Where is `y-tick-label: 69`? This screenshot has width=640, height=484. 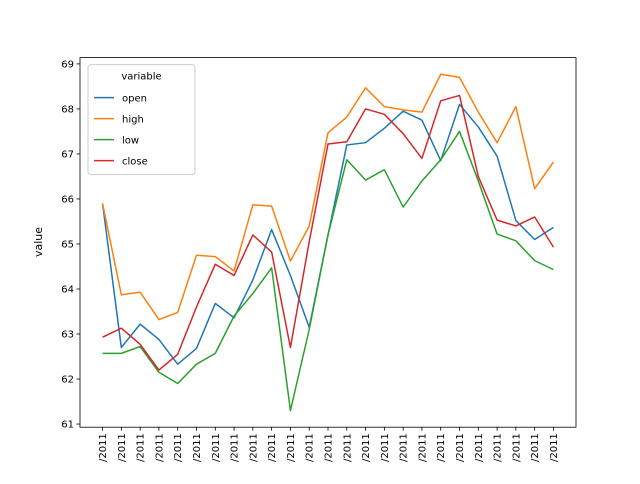
y-tick-label: 69 is located at coordinates (67, 64).